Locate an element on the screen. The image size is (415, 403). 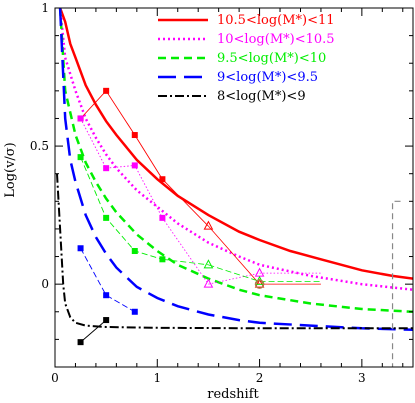
x-tick-label: 3 is located at coordinates (362, 378).